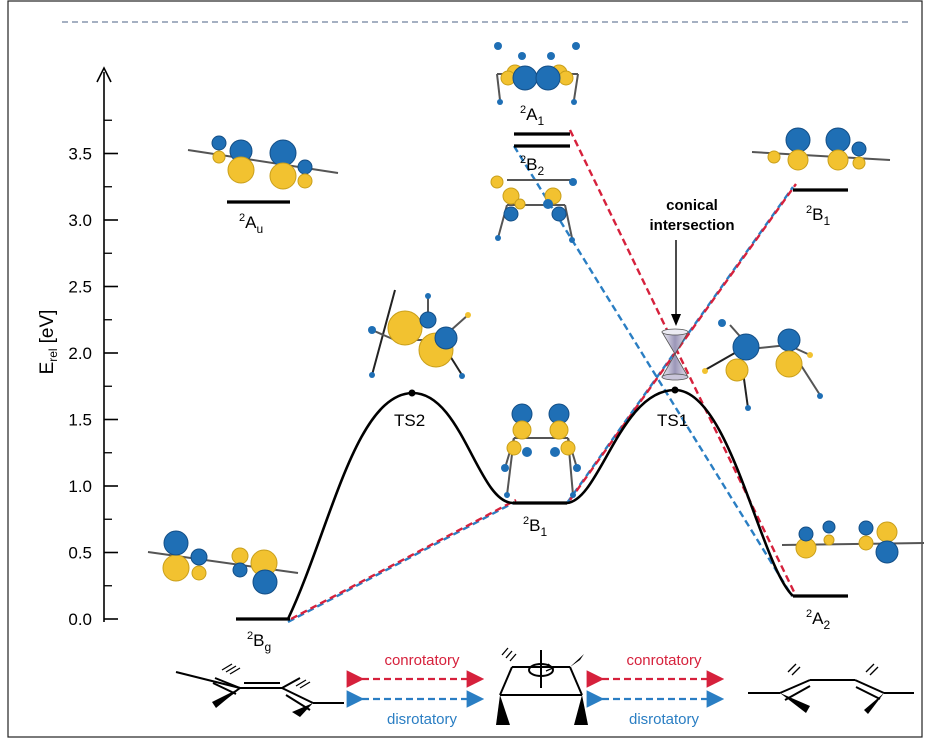 This screenshot has height=743, width=930. Describe the element at coordinates (80, 220) in the screenshot. I see `tick-label: 3.0` at that location.